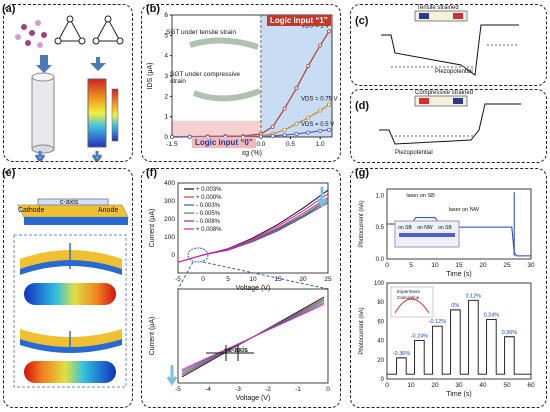  What do you see at coordinates (380, 342) in the screenshot?
I see `y-tick-label: 40` at bounding box center [380, 342].